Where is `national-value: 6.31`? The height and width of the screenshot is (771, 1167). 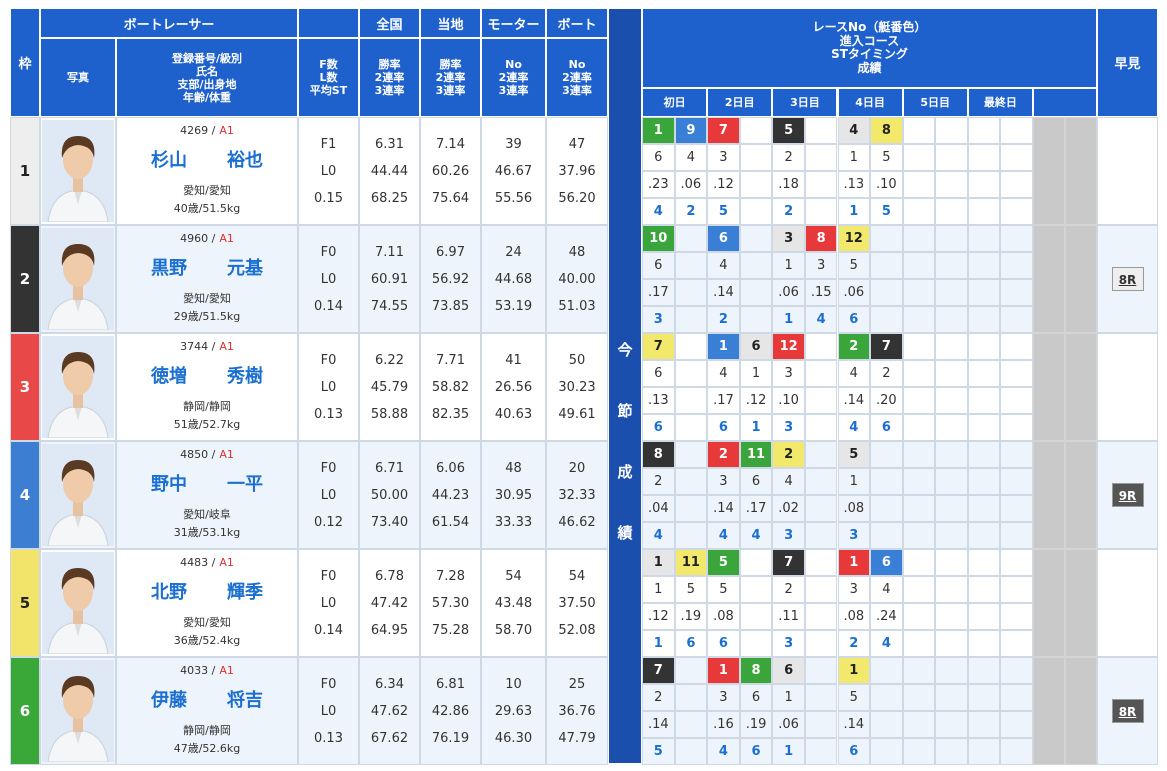
national-value: 6.31 is located at coordinates (389, 144).